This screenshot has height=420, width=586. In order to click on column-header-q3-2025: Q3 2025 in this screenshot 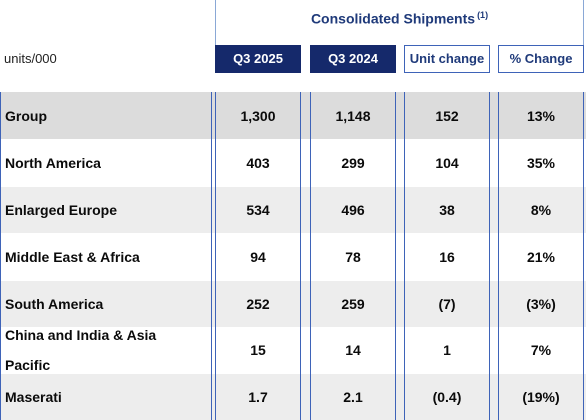, I will do `click(258, 59)`.